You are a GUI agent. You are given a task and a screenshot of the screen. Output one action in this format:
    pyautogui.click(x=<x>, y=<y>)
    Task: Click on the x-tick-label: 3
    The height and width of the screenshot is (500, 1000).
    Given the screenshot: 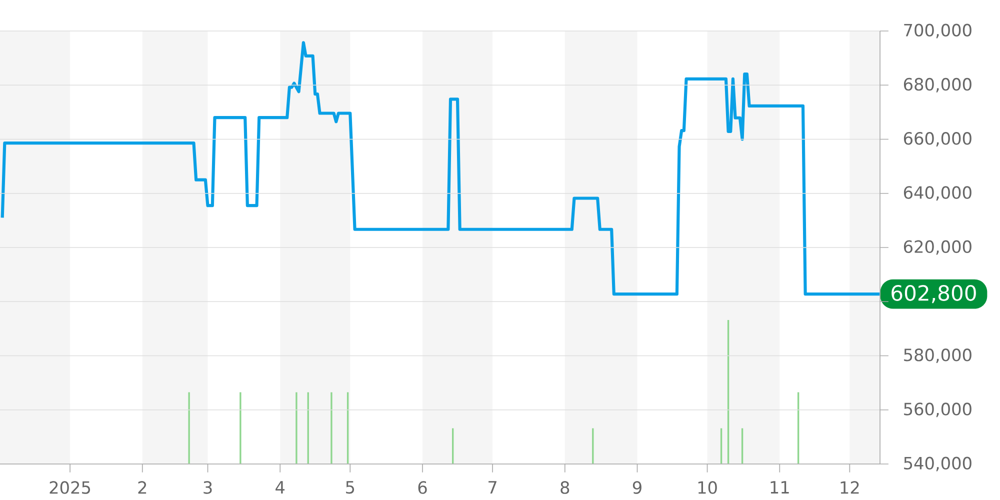 What is the action you would take?
    pyautogui.click(x=208, y=487)
    